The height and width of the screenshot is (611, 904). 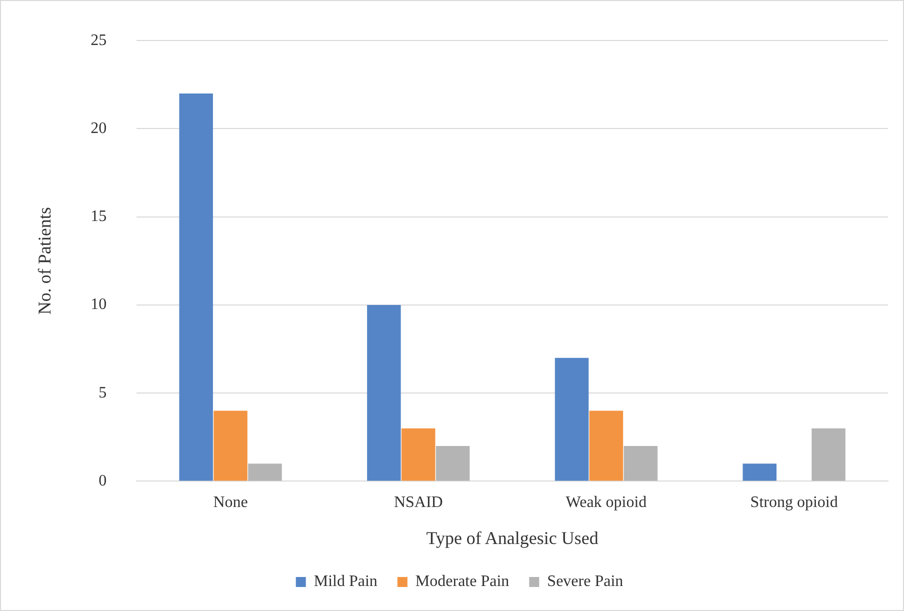 What do you see at coordinates (102, 481) in the screenshot?
I see `y-tick-label: 0` at bounding box center [102, 481].